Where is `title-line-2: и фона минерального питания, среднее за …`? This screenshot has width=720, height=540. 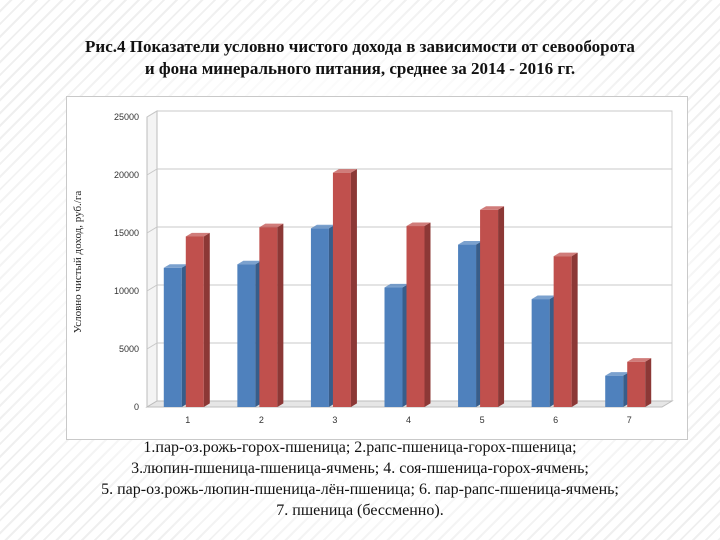
title-line-2: и фона минерального питания, среднее за … is located at coordinates (360, 68).